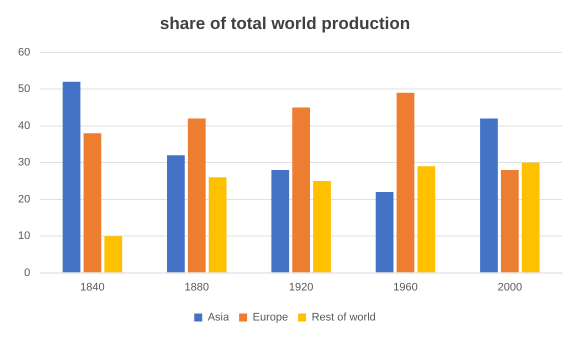 This screenshot has height=337, width=587. What do you see at coordinates (270, 318) in the screenshot?
I see `legend-label: Europe` at bounding box center [270, 318].